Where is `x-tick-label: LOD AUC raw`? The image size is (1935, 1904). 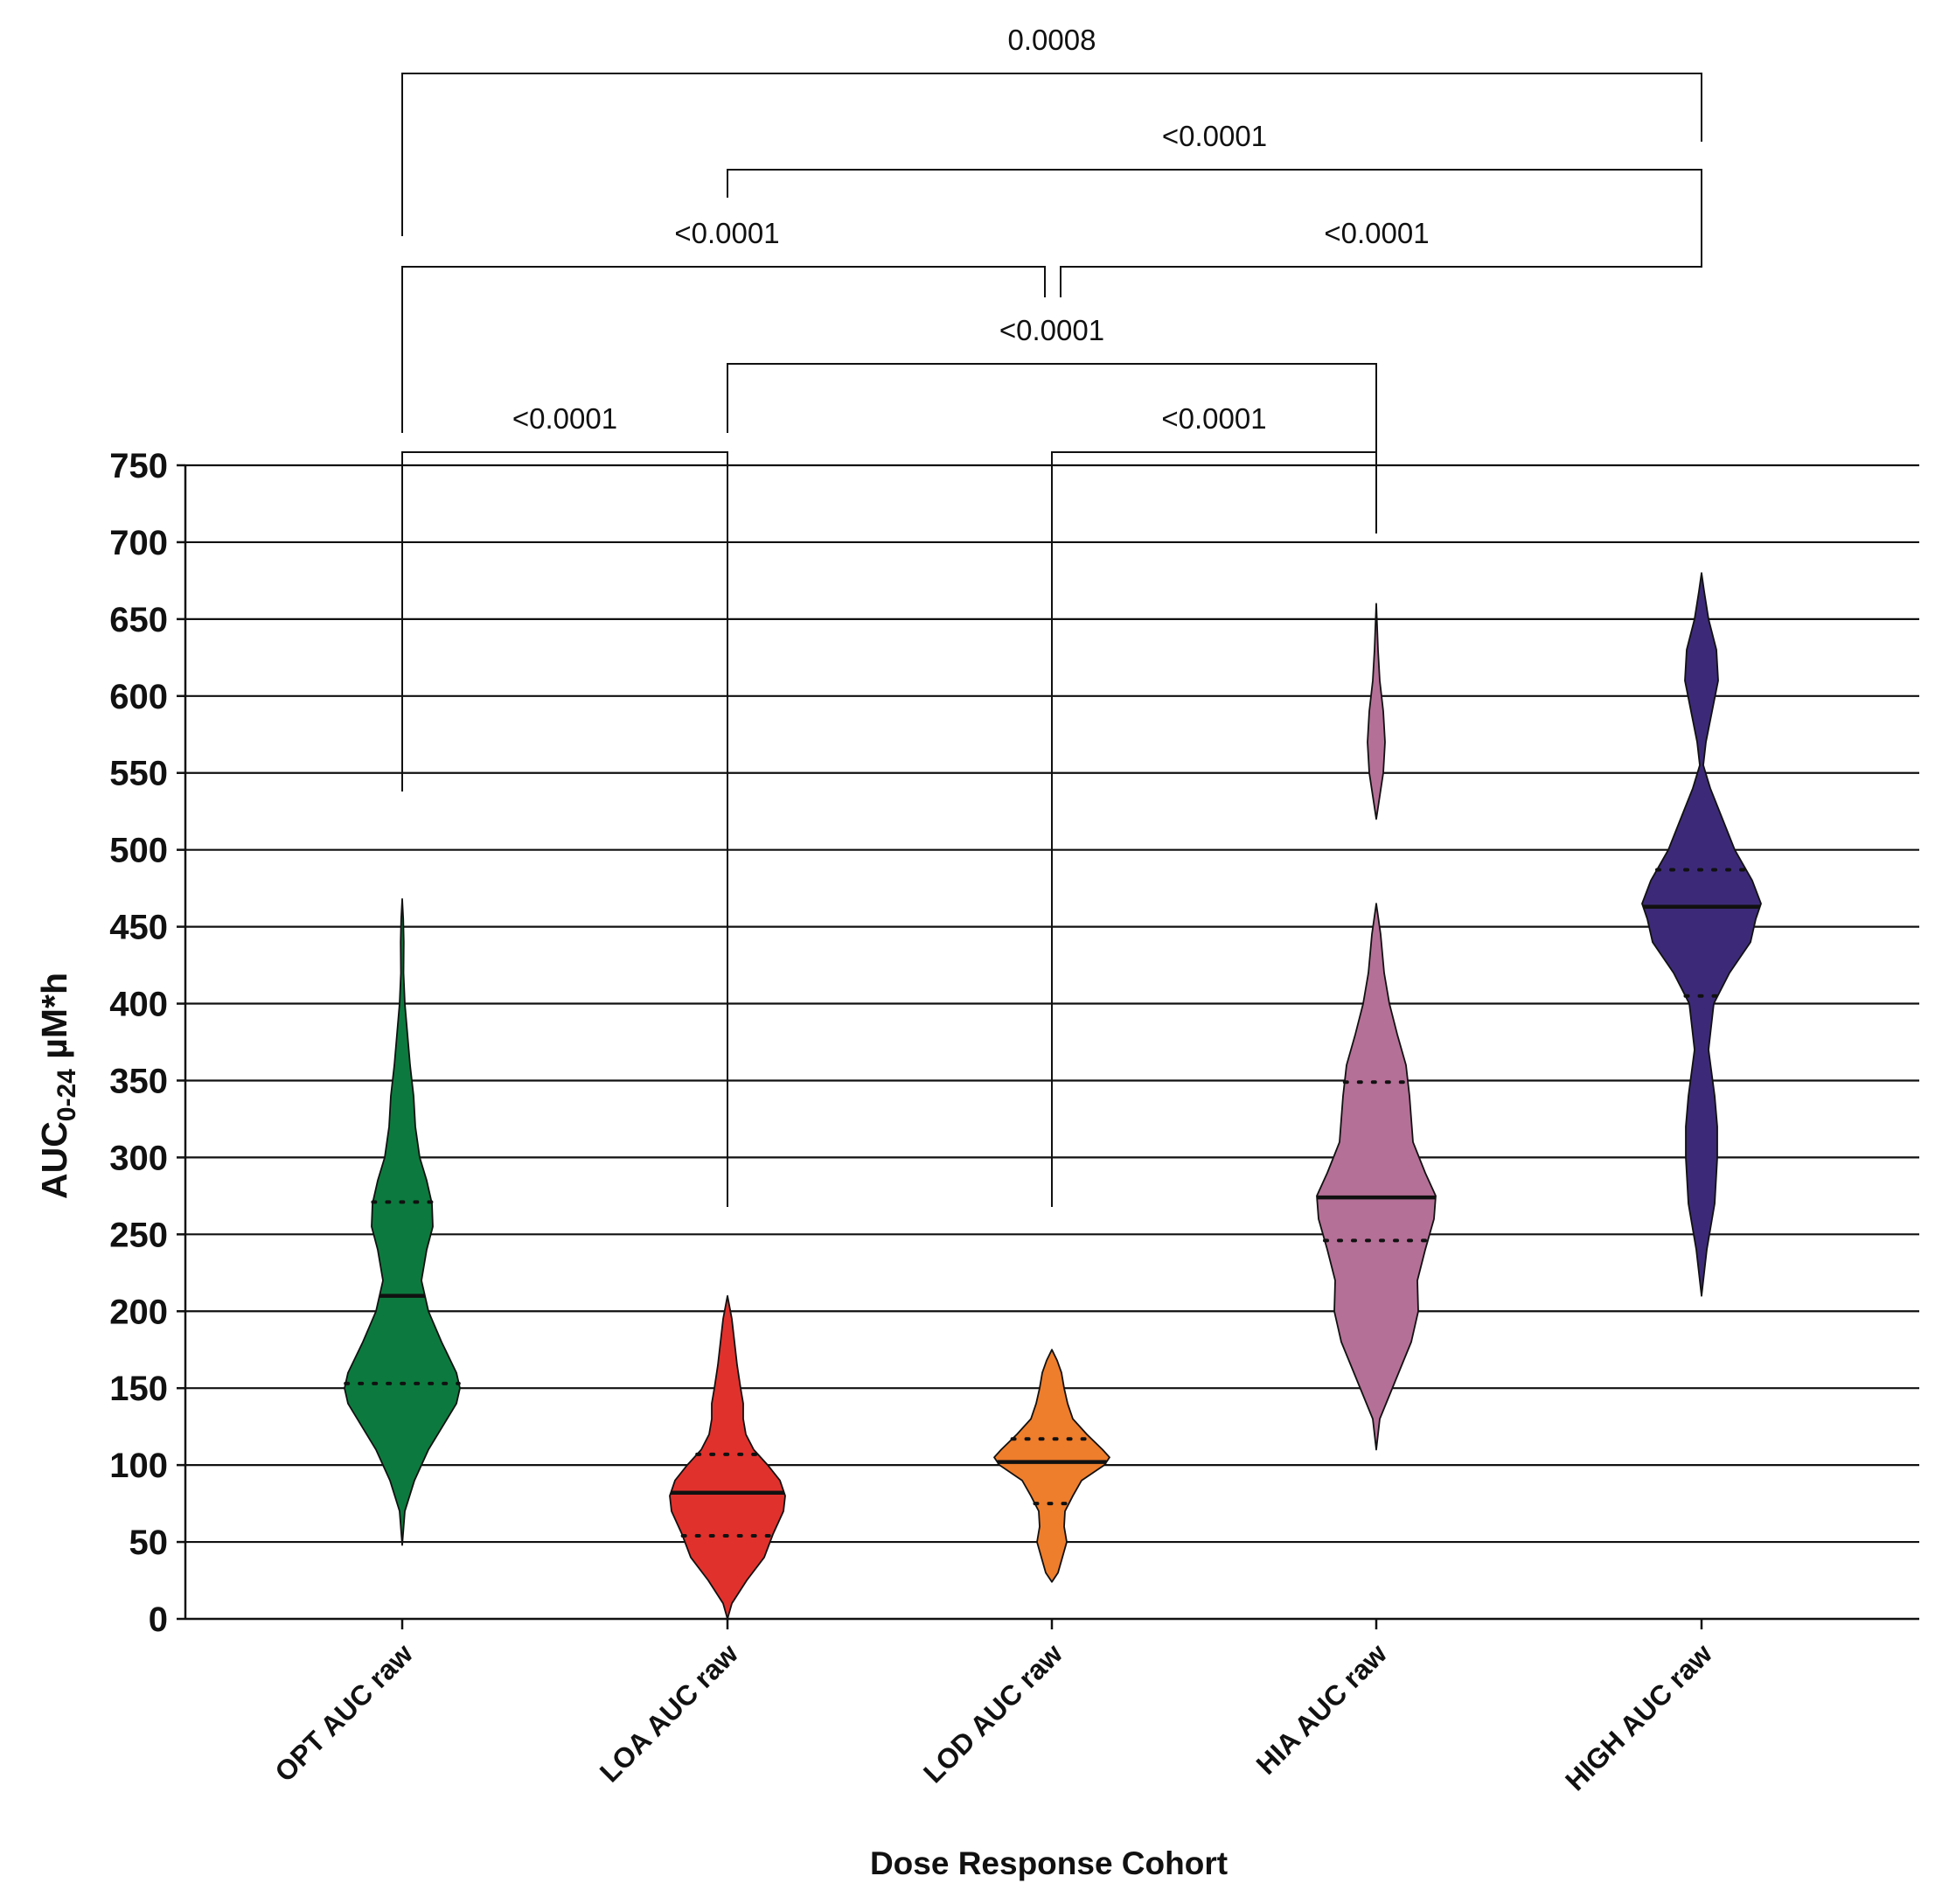
x-tick-label: LOD AUC raw is located at coordinates (993, 1713).